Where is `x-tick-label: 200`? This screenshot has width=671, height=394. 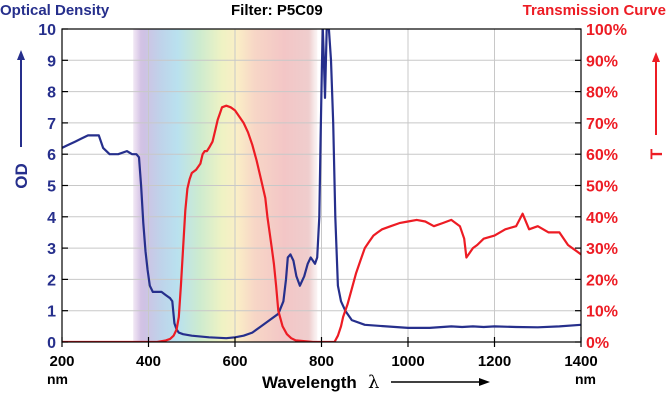 x-tick-label: 200 is located at coordinates (61, 361).